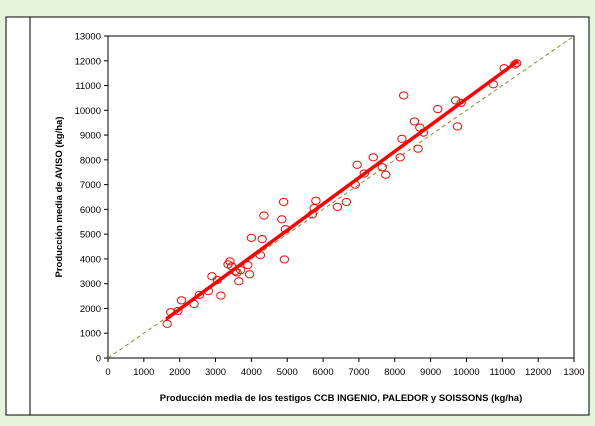  What do you see at coordinates (179, 372) in the screenshot?
I see `x-tick-label: 2000` at bounding box center [179, 372].